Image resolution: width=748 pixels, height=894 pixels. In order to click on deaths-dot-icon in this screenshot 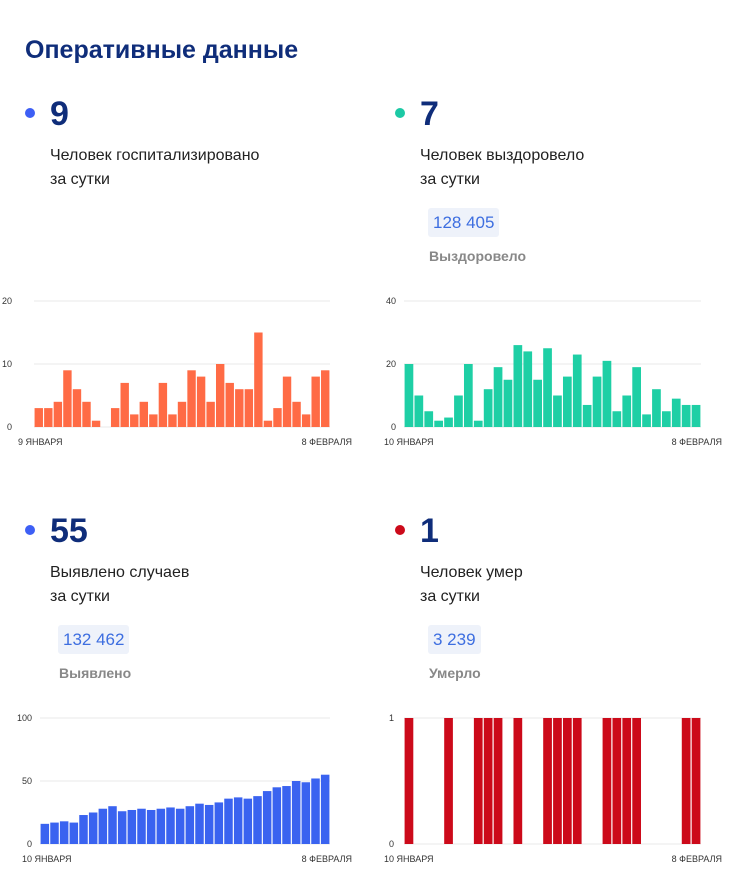, I will do `click(400, 530)`.